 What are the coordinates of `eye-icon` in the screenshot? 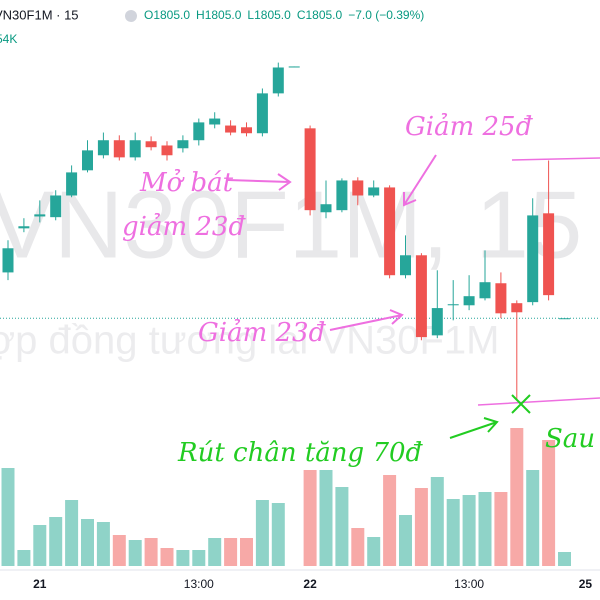 It's located at (131, 16).